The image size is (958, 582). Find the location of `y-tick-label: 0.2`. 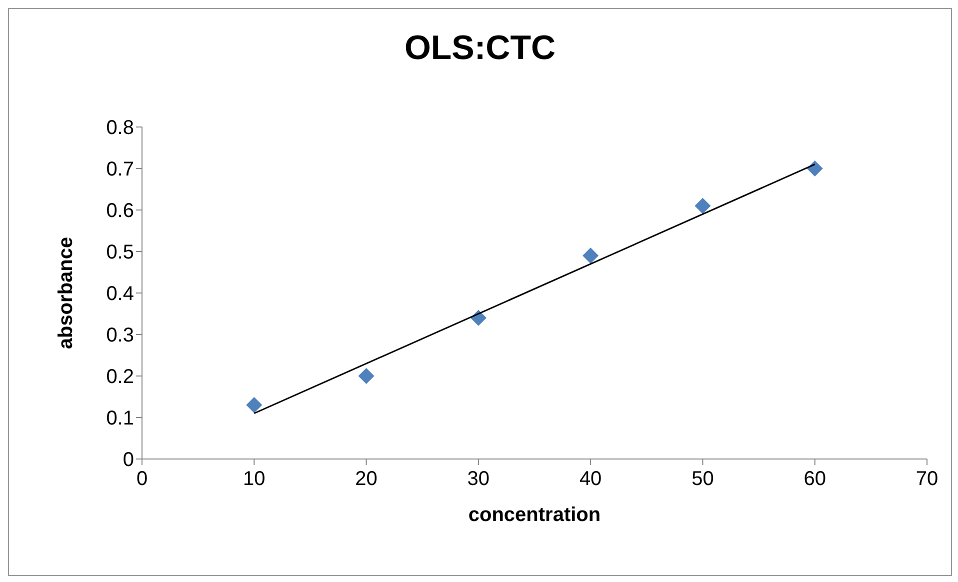

y-tick-label: 0.2 is located at coordinates (120, 377).